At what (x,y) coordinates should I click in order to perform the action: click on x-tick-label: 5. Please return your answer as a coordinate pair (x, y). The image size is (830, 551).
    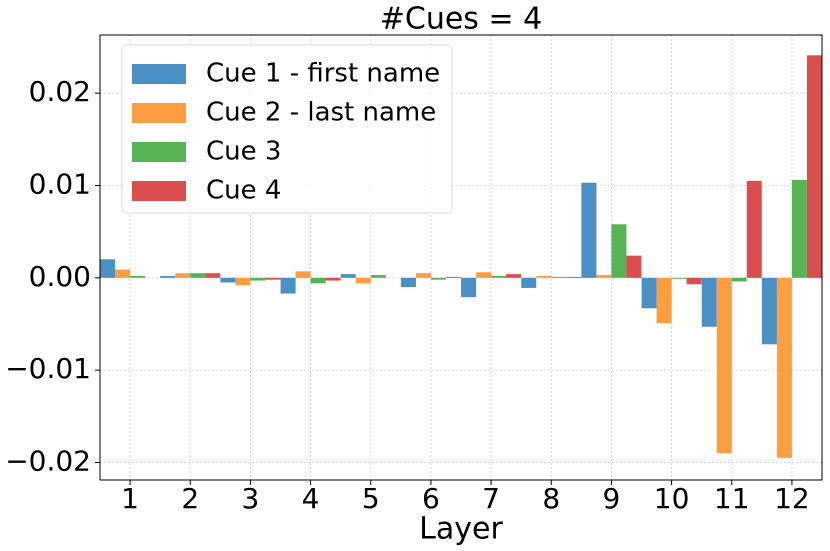
    Looking at the image, I should click on (371, 498).